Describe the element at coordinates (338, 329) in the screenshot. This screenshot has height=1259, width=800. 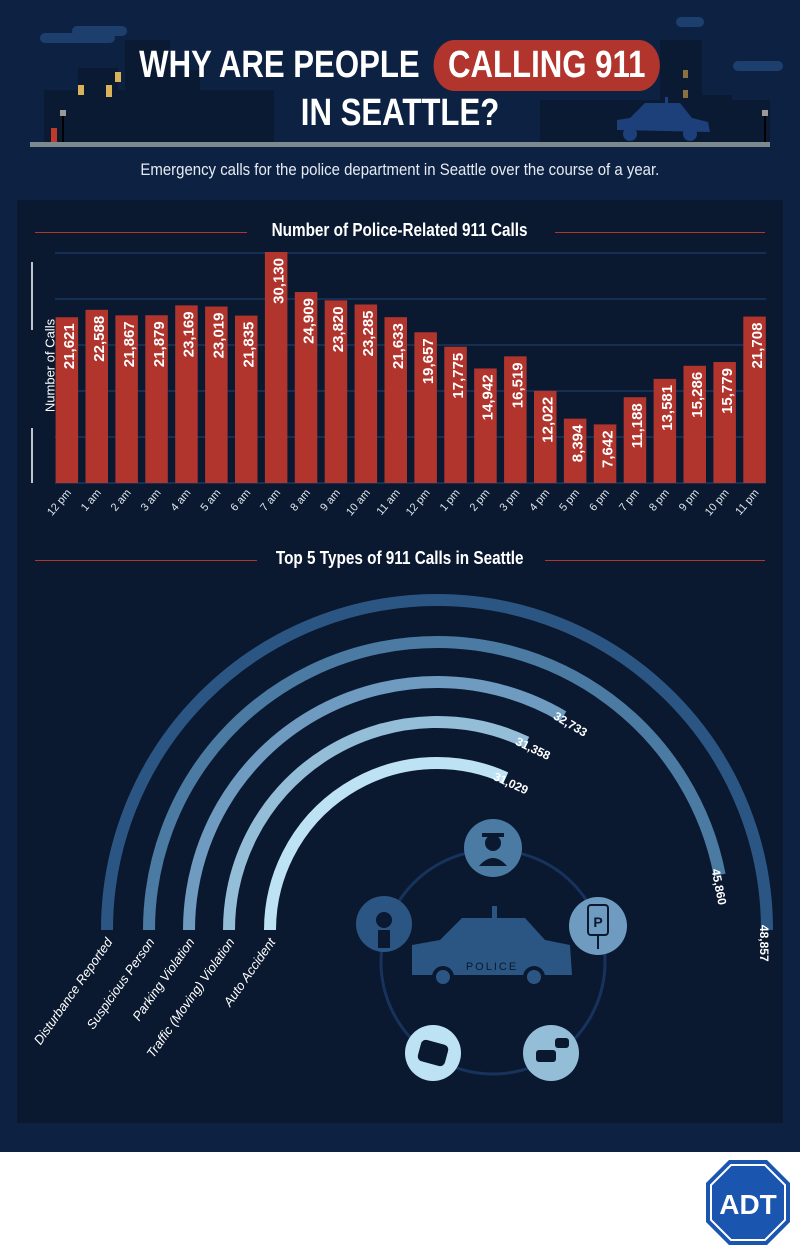
I see `bar-value-label: 23,820` at that location.